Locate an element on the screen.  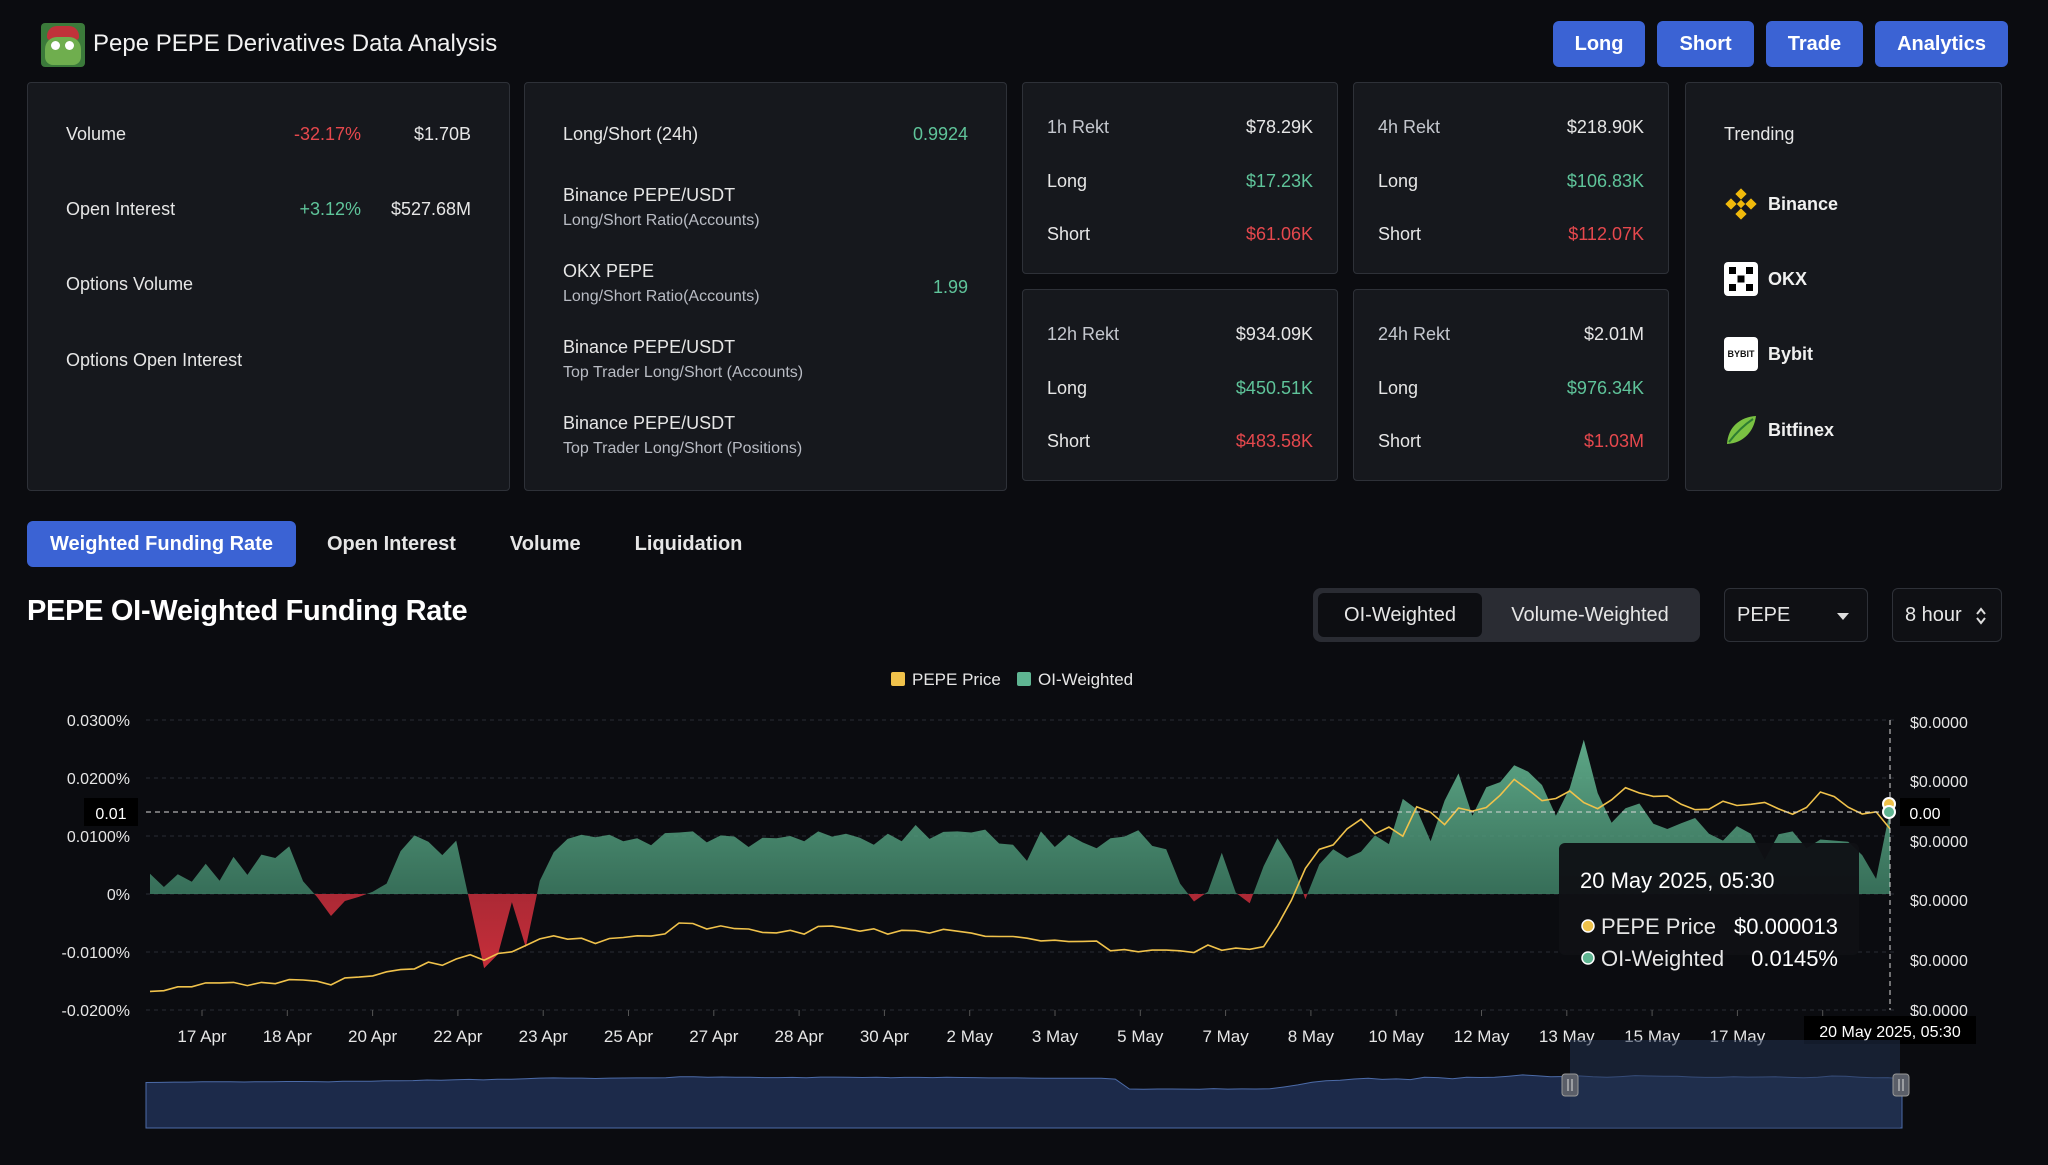
long-short-row-value: 1.99 is located at coordinates (950, 287).